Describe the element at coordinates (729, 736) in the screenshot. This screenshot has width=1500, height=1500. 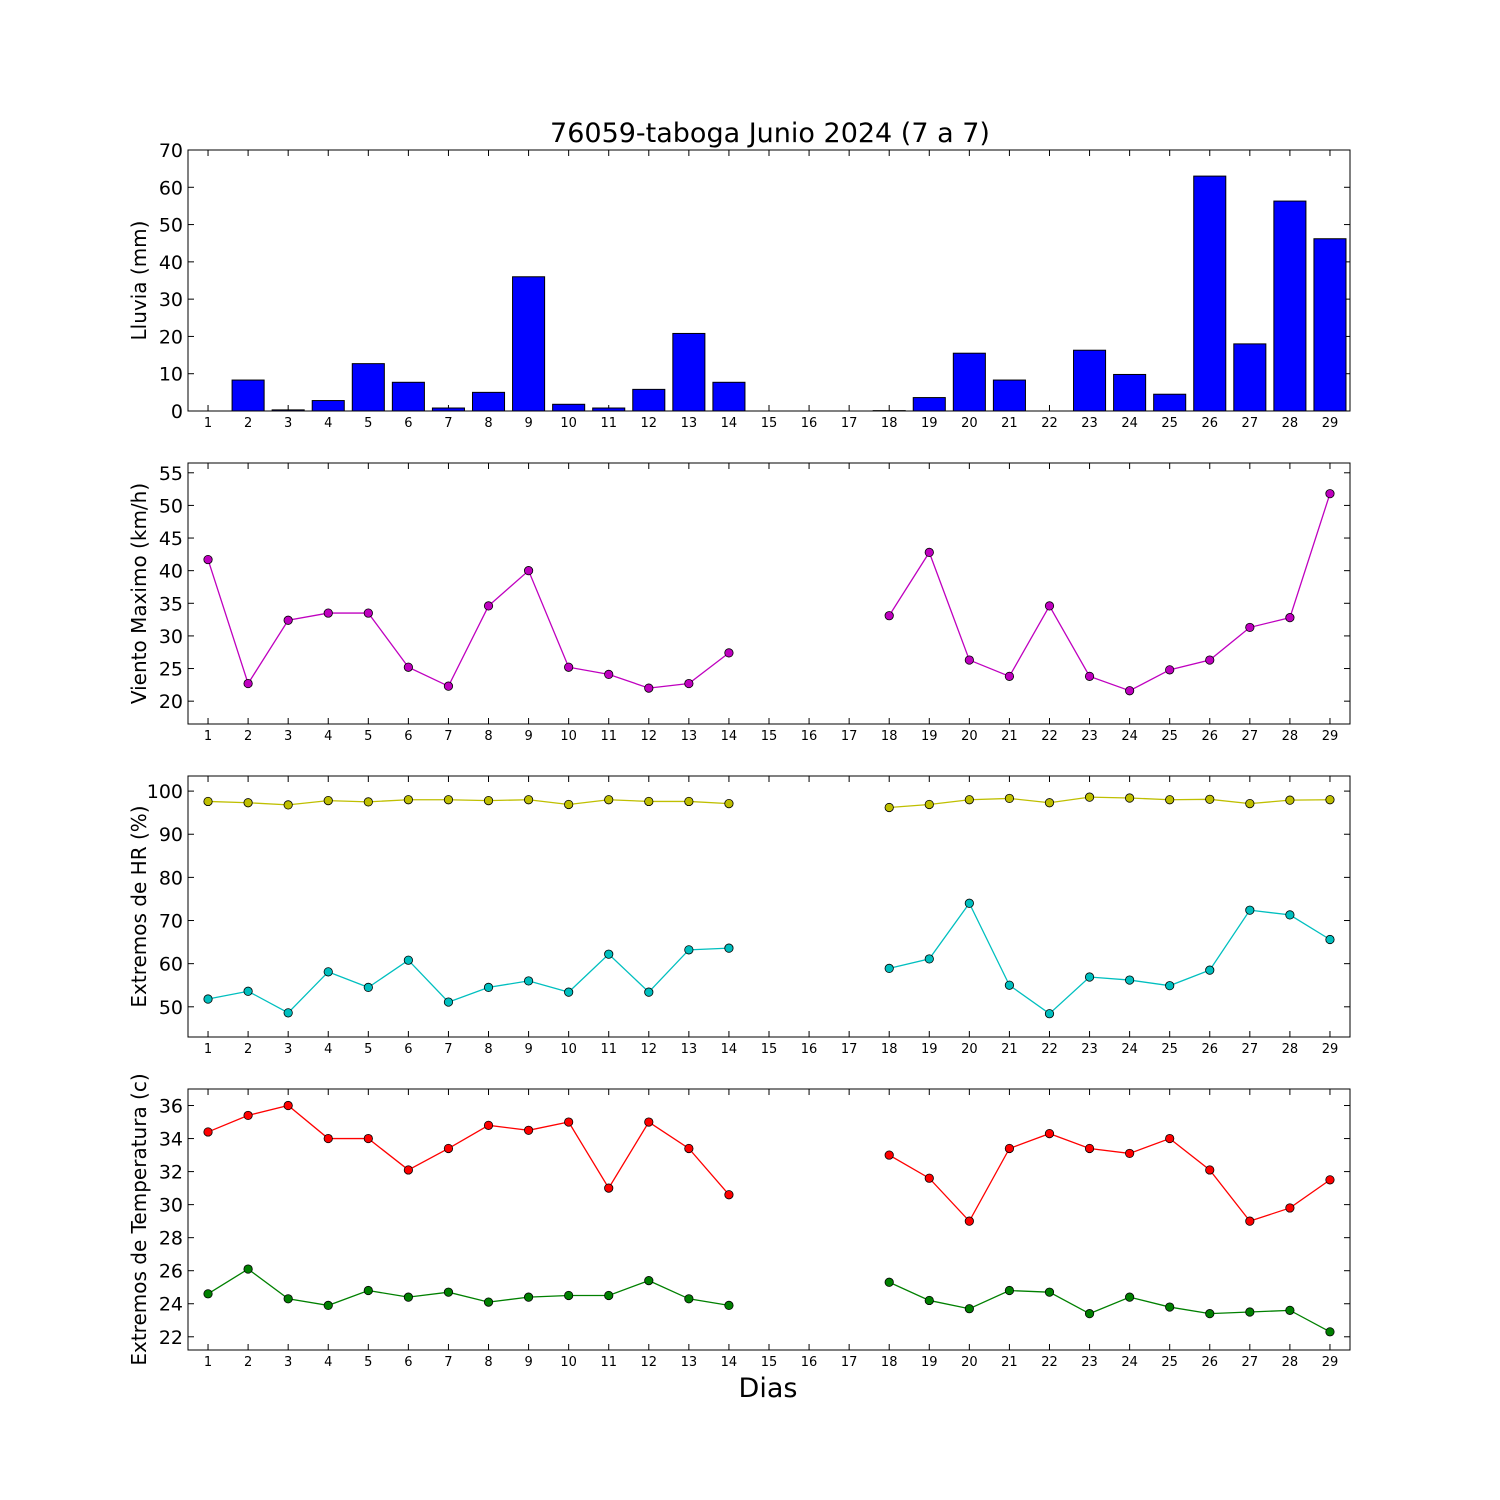
I see `x-tick-label: 14` at that location.